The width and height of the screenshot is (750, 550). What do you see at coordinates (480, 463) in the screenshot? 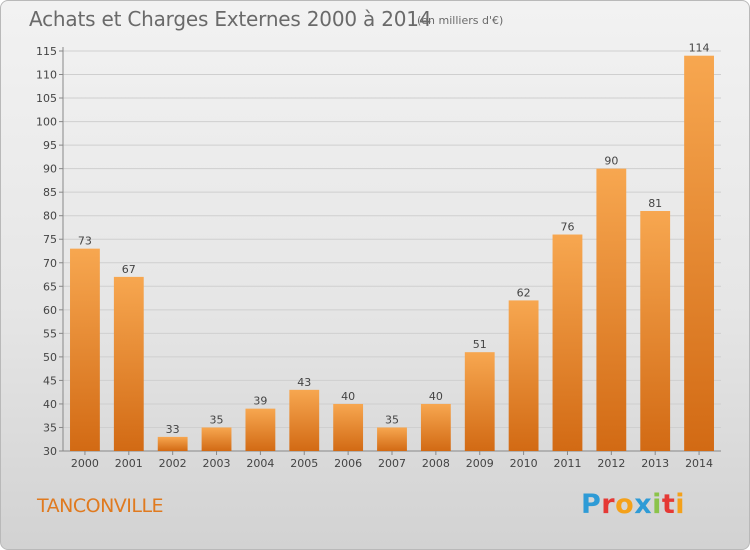
I see `x-tick-label: 2009` at bounding box center [480, 463].